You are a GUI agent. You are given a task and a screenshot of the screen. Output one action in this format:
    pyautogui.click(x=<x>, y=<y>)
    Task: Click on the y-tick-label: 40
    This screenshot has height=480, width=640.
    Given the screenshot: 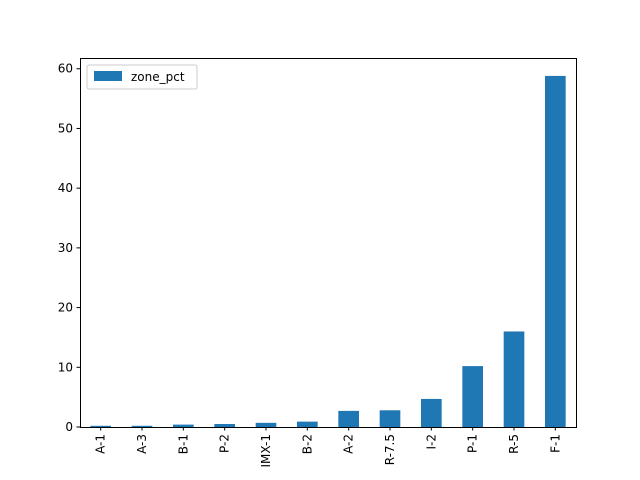 What is the action you would take?
    pyautogui.click(x=65, y=188)
    